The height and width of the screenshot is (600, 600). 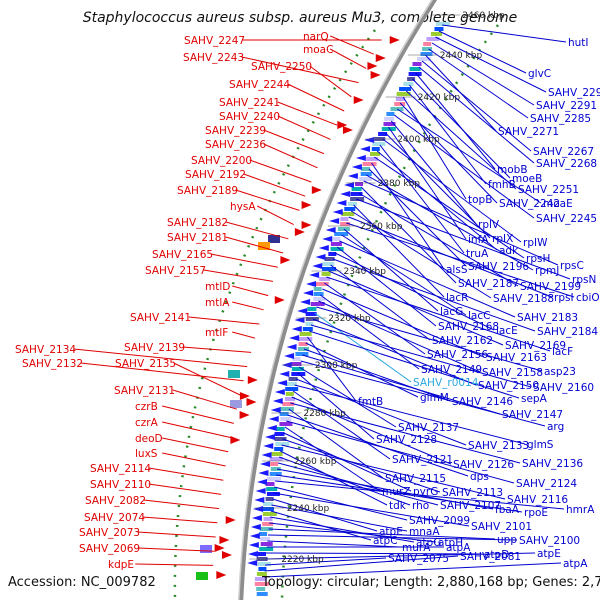 What do you see at coordinates (507, 540) in the screenshot?
I see `right-gene-label: upp` at bounding box center [507, 540].